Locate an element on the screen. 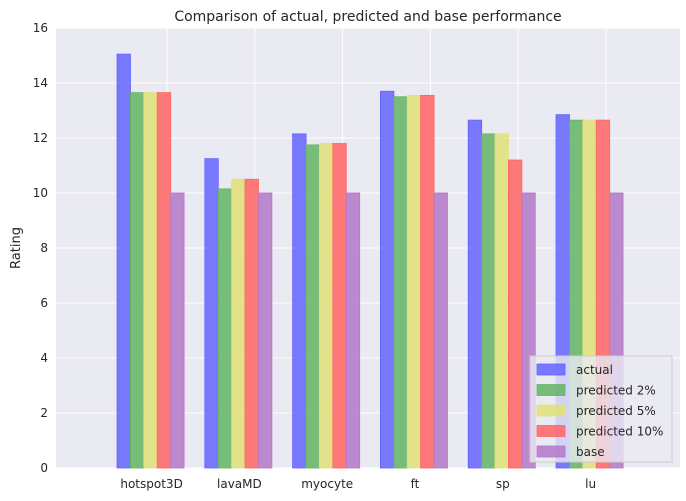 Image resolution: width=686 pixels, height=501 pixels. bar-predicted-10--sp is located at coordinates (515, 314).